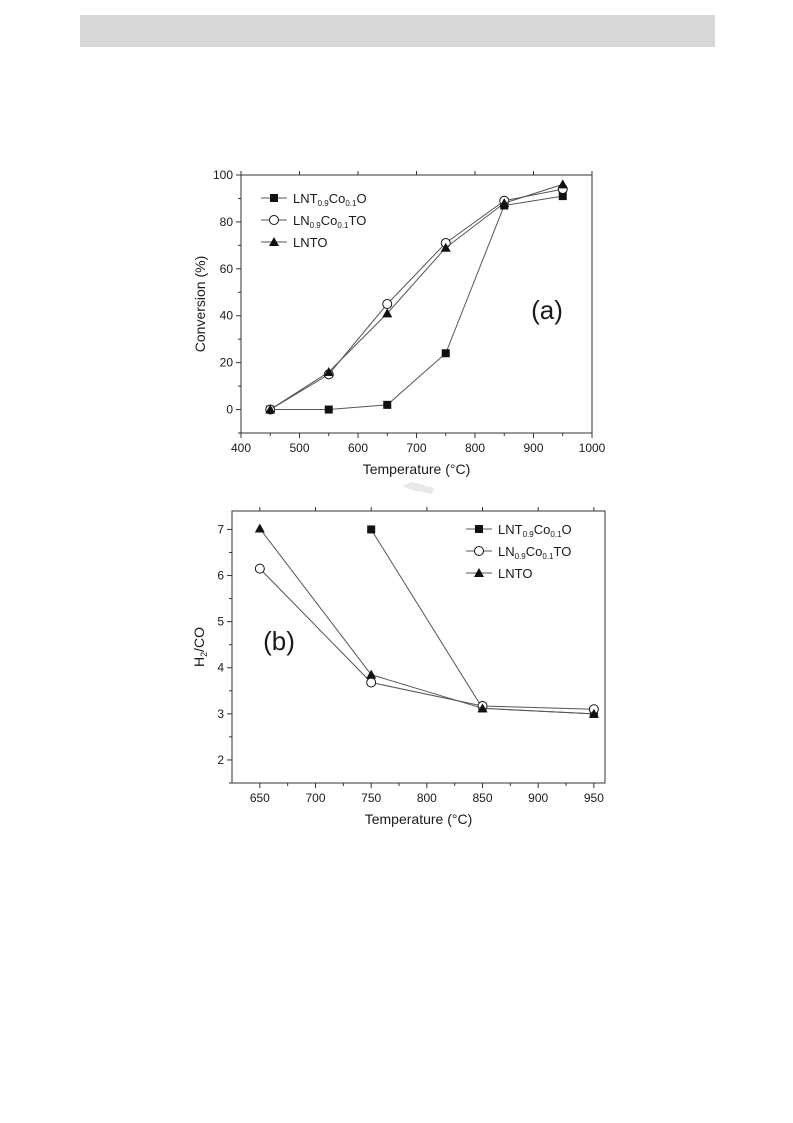 This screenshot has width=793, height=1123. Describe the element at coordinates (229, 410) in the screenshot. I see `charta-y-tick-label: 0` at that location.